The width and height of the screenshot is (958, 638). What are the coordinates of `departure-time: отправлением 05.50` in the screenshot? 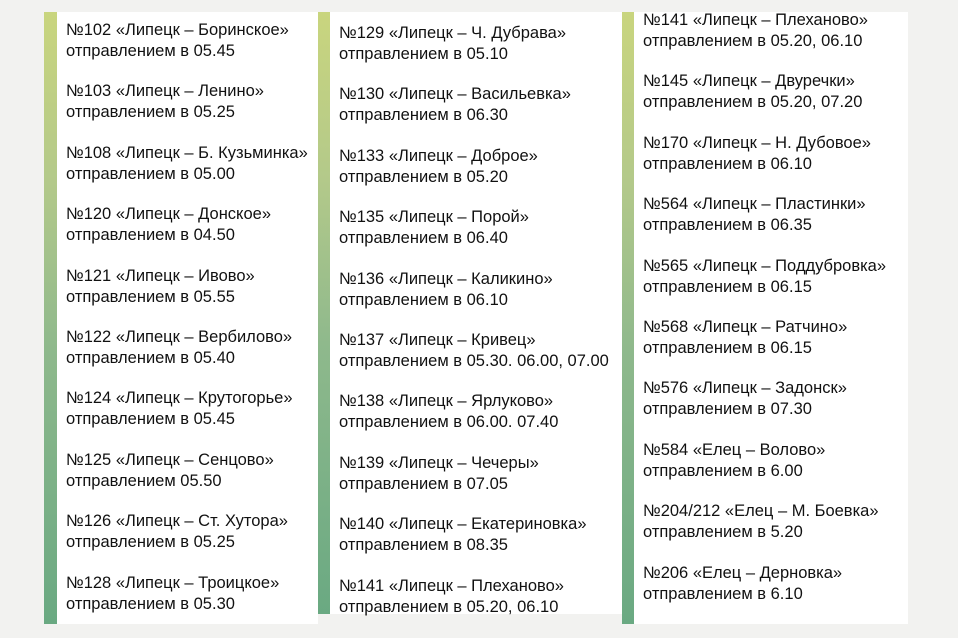 It's located at (144, 480).